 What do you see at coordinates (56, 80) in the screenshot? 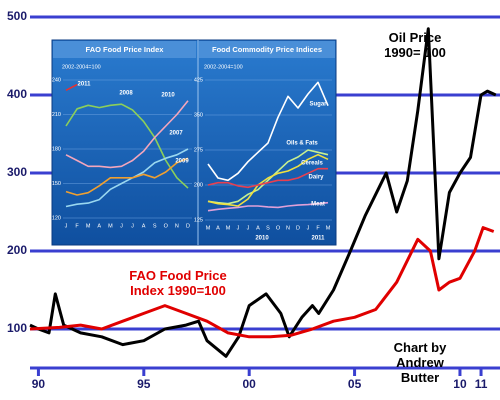
I see `y-tick-label: 240` at bounding box center [56, 80].